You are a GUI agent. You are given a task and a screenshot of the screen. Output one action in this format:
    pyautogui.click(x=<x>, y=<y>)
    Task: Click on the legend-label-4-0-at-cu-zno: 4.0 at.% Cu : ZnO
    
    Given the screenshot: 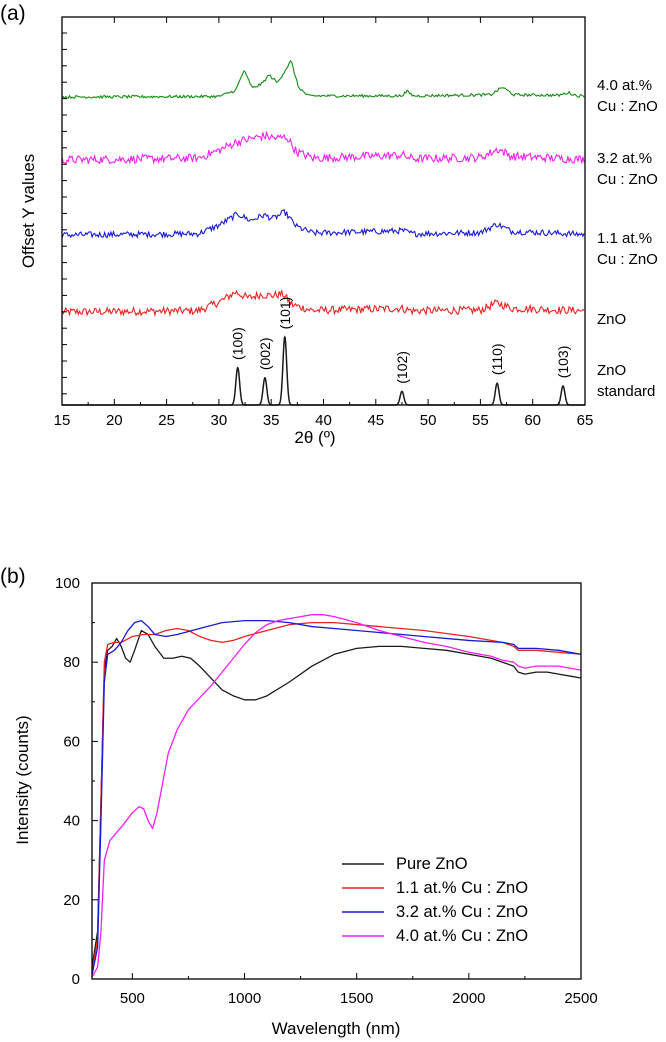 What is the action you would take?
    pyautogui.click(x=462, y=936)
    